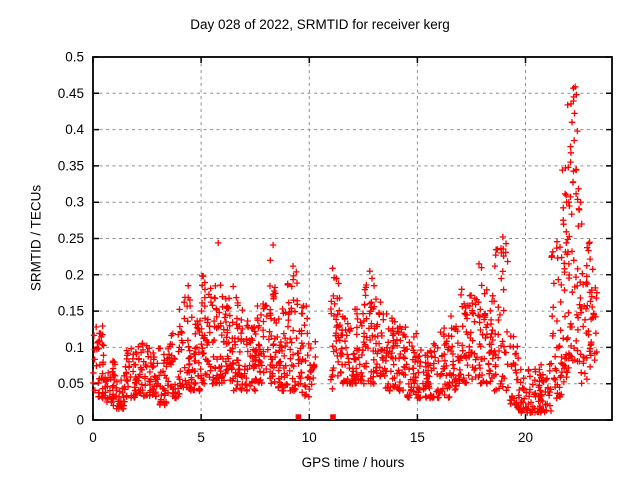  What do you see at coordinates (71, 165) in the screenshot?
I see `y-tick-label: 0.35` at bounding box center [71, 165].